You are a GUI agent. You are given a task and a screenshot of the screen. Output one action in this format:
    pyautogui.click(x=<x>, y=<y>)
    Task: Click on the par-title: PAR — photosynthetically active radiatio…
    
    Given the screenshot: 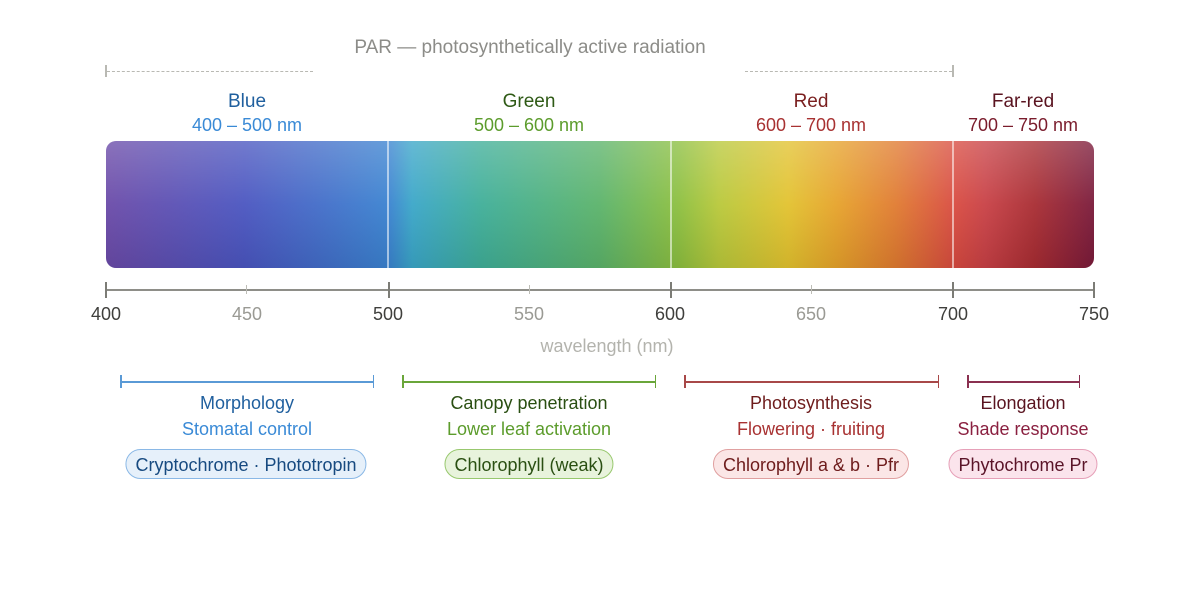 What is the action you would take?
    pyautogui.click(x=530, y=47)
    